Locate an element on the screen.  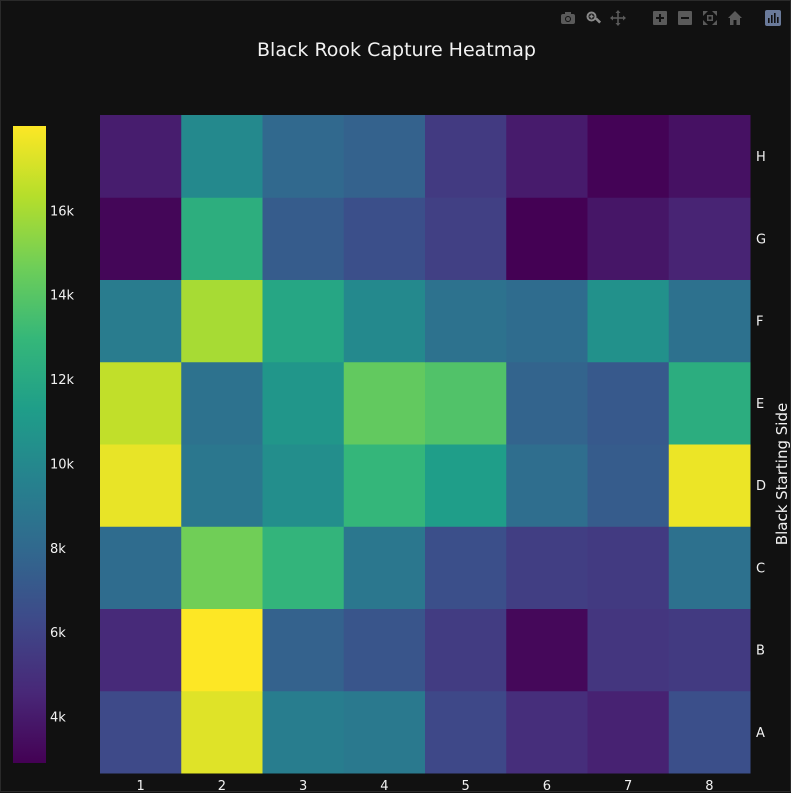
y-tick-label: B is located at coordinates (760, 651).